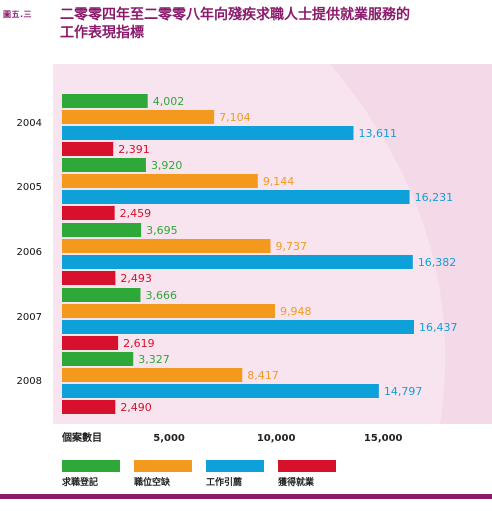  Describe the element at coordinates (169, 438) in the screenshot. I see `x-tick-label-0: 5,000` at that location.